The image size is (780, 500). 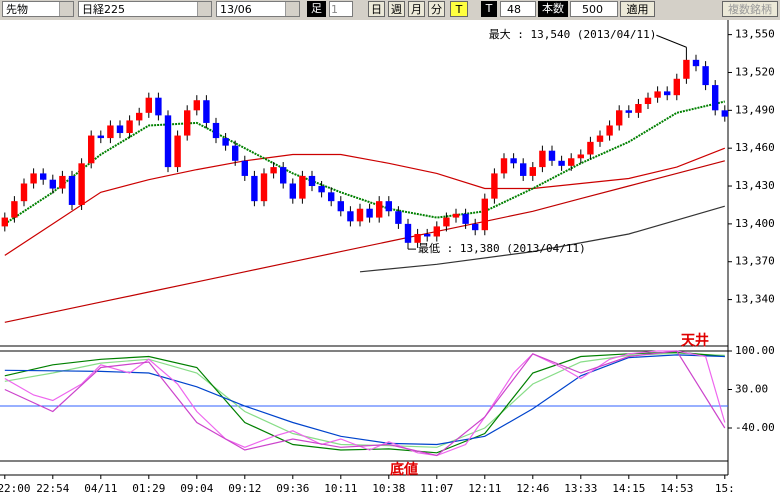 I want to click on y-tick-label: 13,460, so click(x=755, y=147).